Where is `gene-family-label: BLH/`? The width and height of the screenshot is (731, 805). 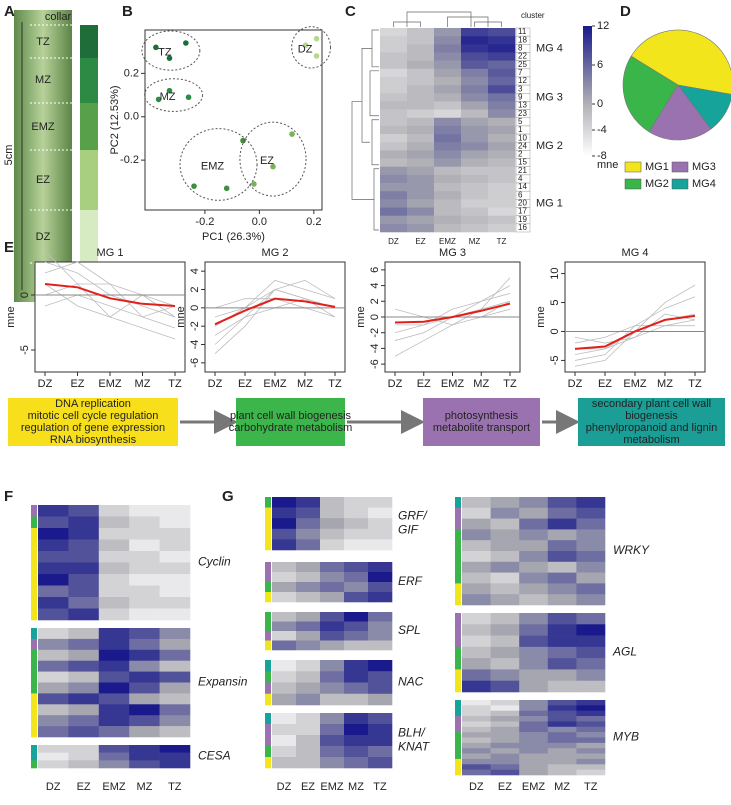 gene-family-label: BLH/ is located at coordinates (412, 733).